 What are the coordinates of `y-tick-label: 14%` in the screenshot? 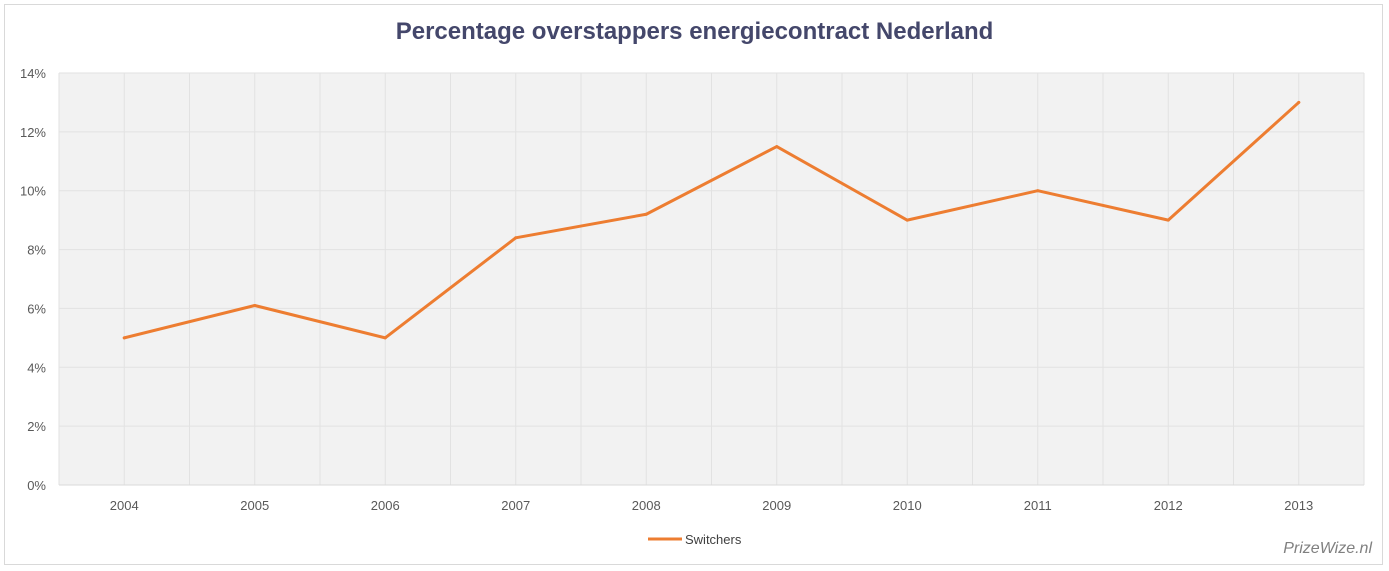 It's located at (33, 73).